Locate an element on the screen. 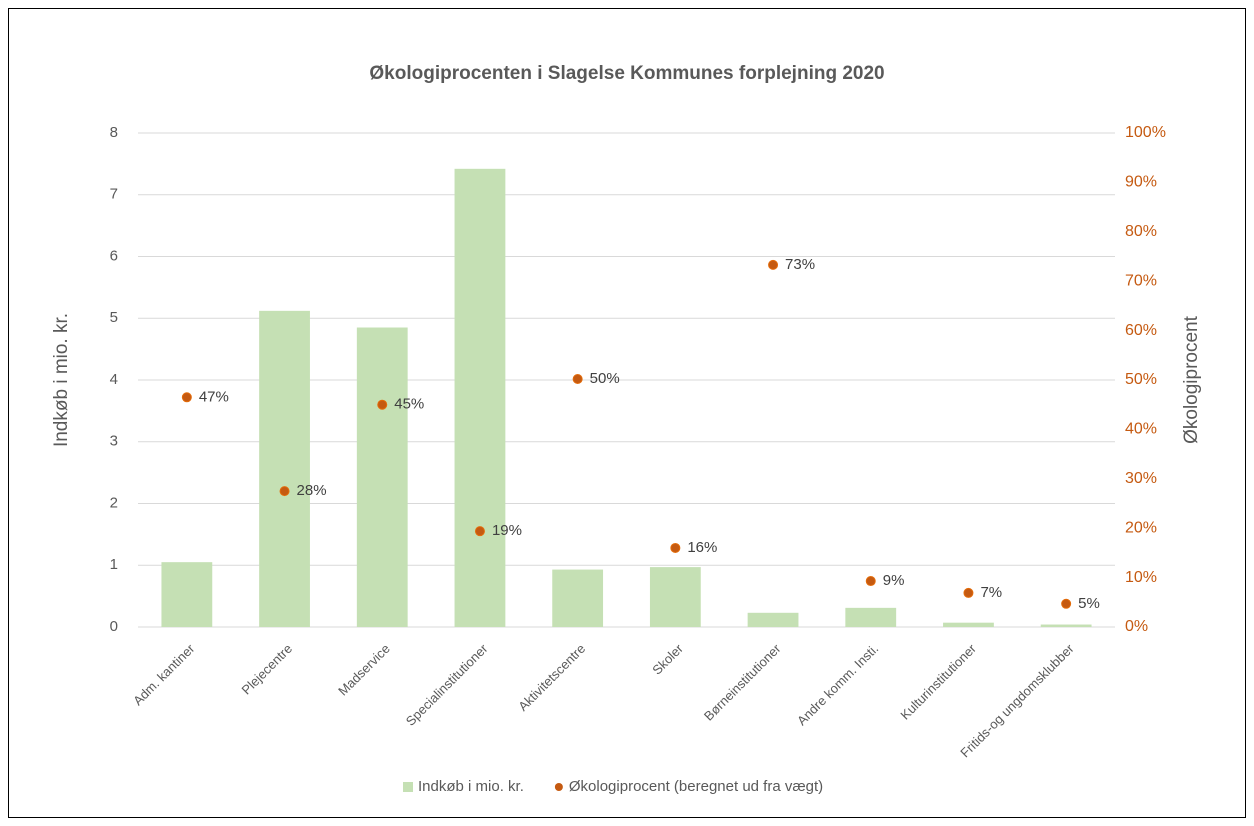 This screenshot has width=1254, height=826. data-label: 45% is located at coordinates (409, 404).